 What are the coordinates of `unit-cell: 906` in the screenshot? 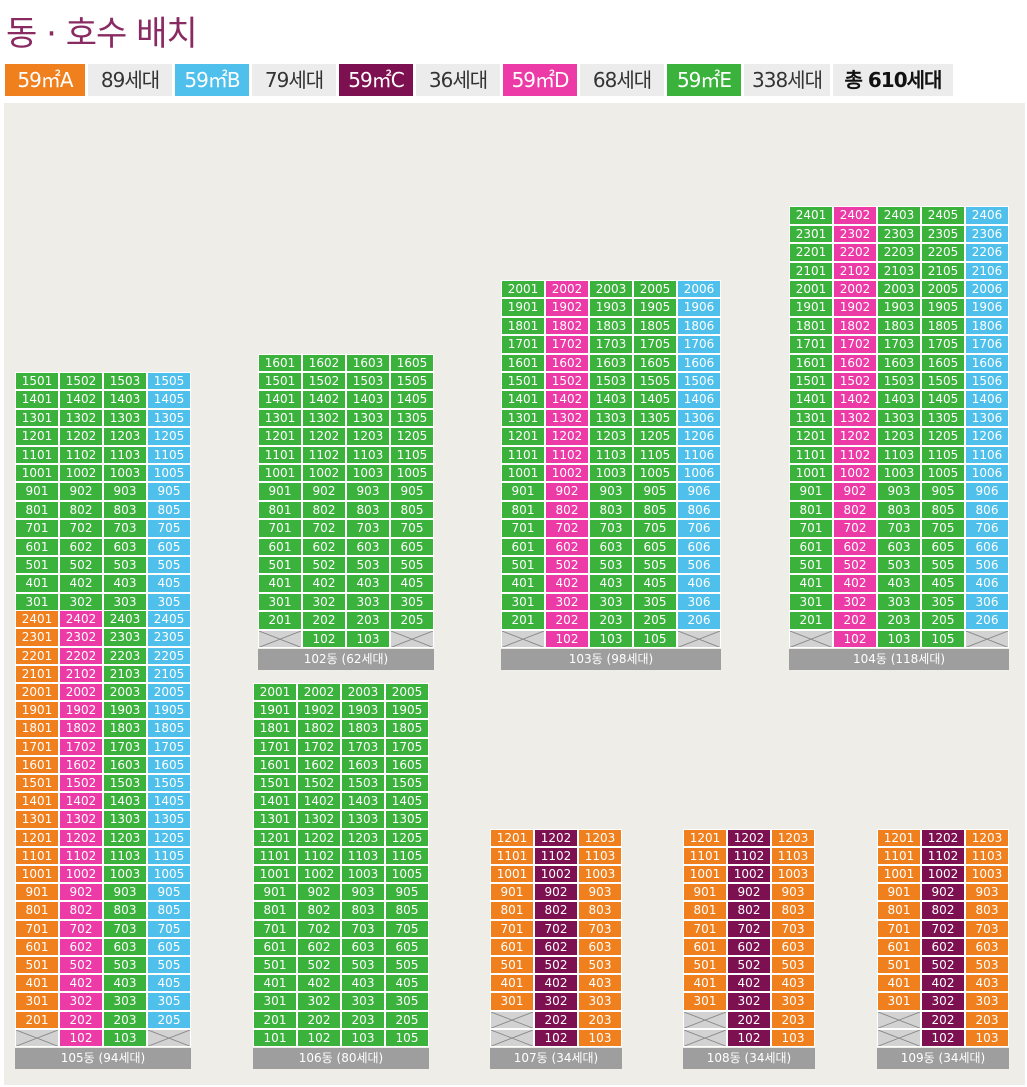 It's located at (987, 491).